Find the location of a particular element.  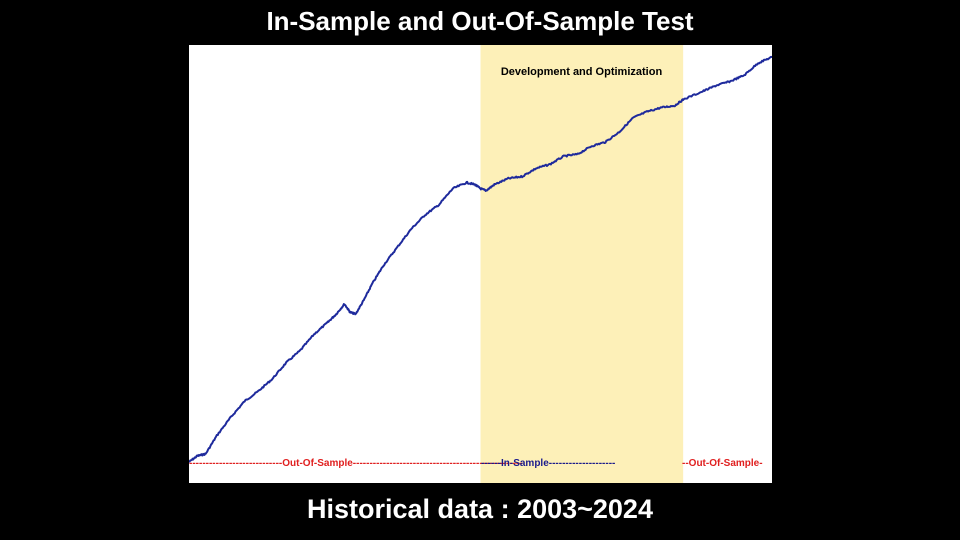

segment-label-in-sample: ------In-Sample-------------------- is located at coordinates (548, 463).